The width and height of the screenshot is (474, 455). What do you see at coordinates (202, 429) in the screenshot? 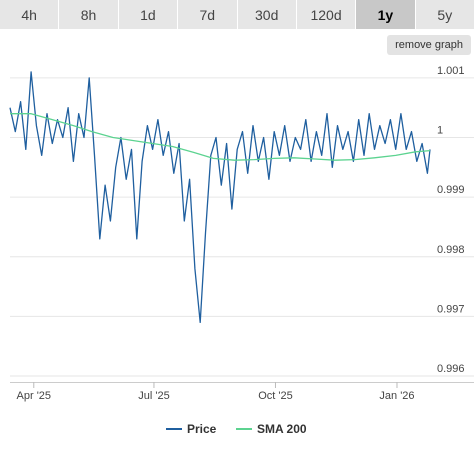
I see `legend-label: Price` at bounding box center [202, 429].